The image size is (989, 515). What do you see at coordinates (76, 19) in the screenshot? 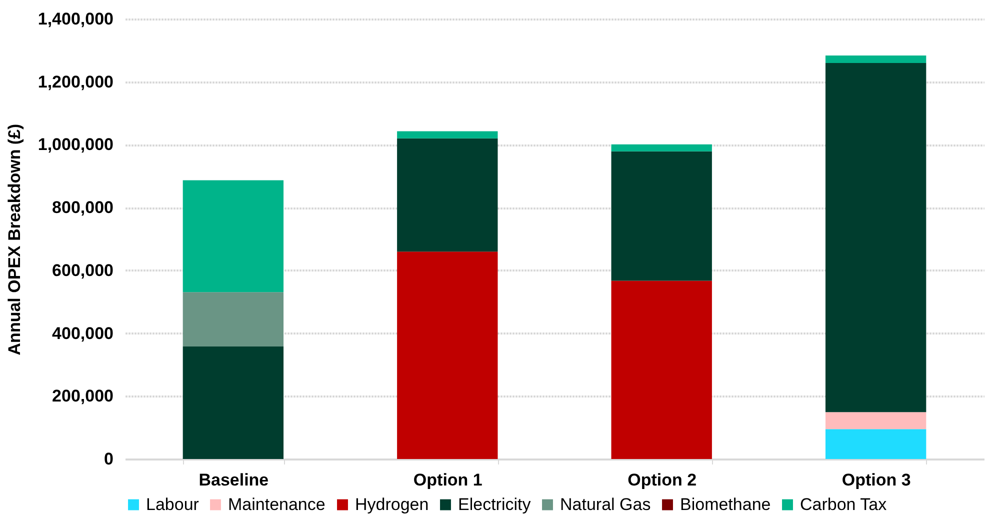
I see `y-tick-label: 1,400,000` at bounding box center [76, 19].